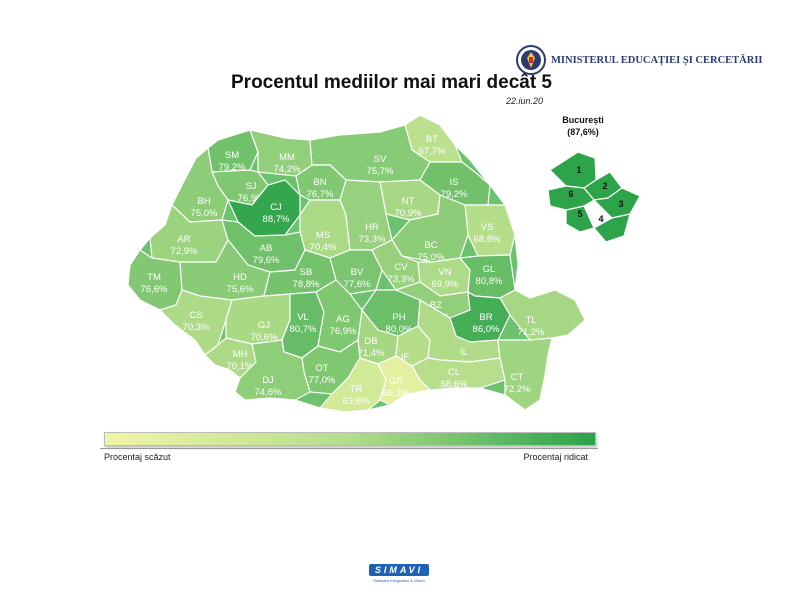 The height and width of the screenshot is (600, 800). Describe the element at coordinates (240, 366) in the screenshot. I see `county-value-label: 70,1%` at that location.